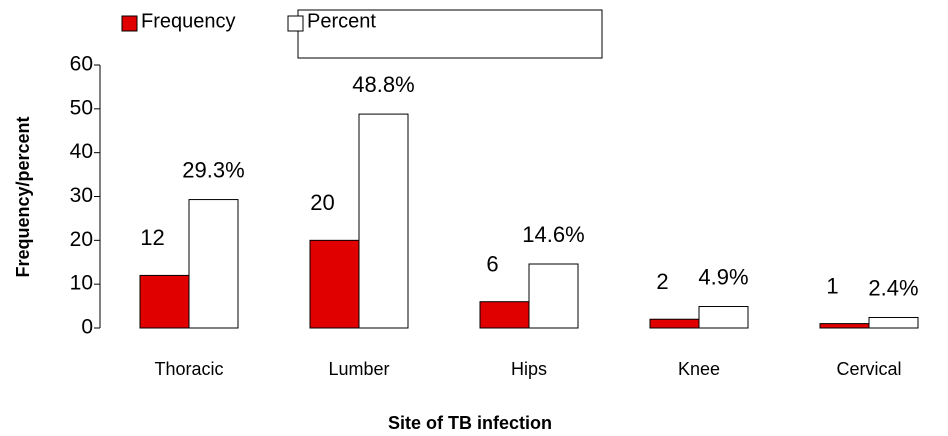  I want to click on y-tick-label: 30, so click(81, 195).